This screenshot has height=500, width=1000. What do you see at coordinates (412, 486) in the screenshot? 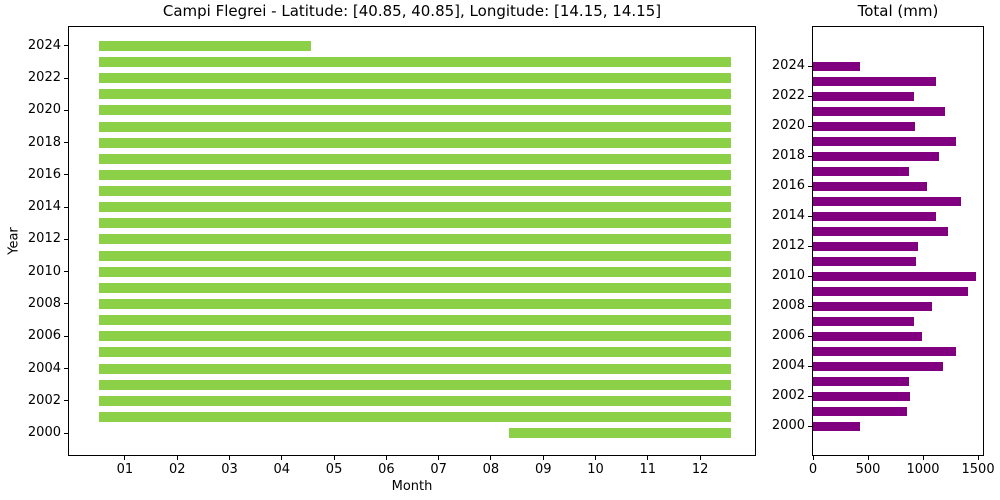
I see `x-axis-label-month: Month` at bounding box center [412, 486].